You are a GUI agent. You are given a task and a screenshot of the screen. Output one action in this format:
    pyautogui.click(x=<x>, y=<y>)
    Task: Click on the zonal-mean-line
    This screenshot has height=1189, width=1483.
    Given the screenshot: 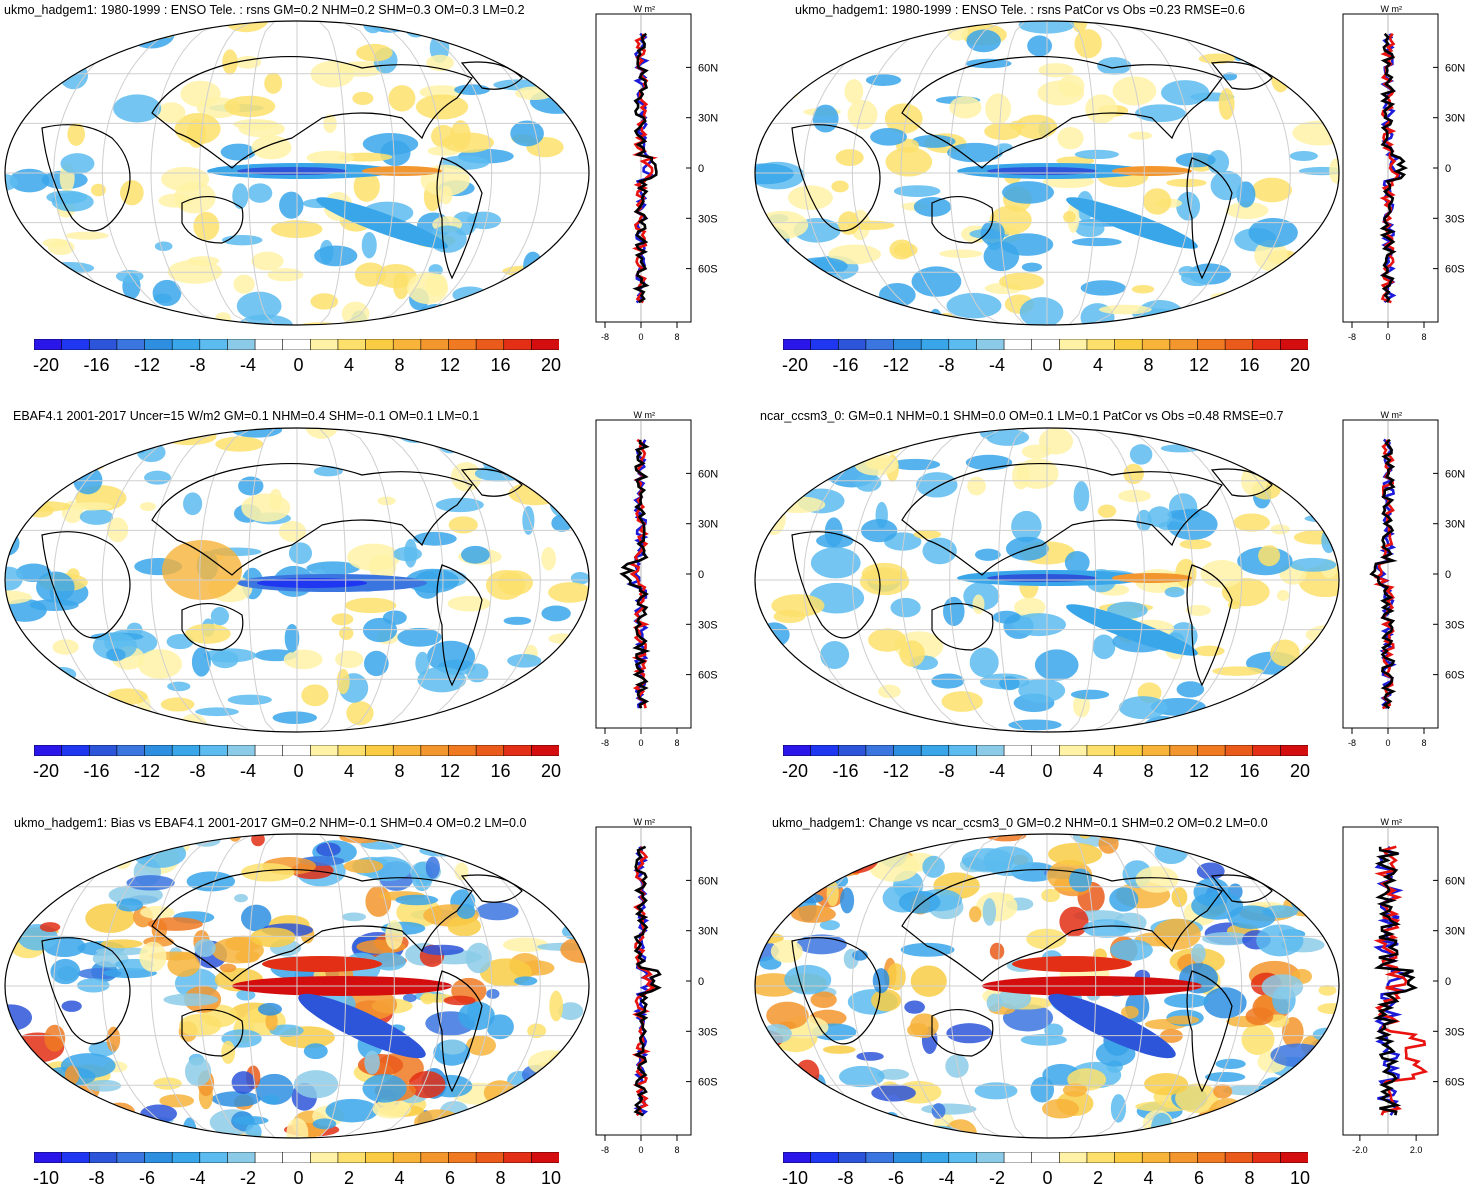 What is the action you would take?
    pyautogui.click(x=1395, y=981)
    